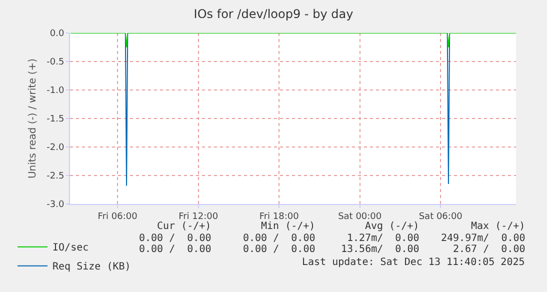 This screenshot has height=292, width=547. Describe the element at coordinates (360, 217) in the screenshot. I see `x-tick-label: Sat 00:00` at that location.